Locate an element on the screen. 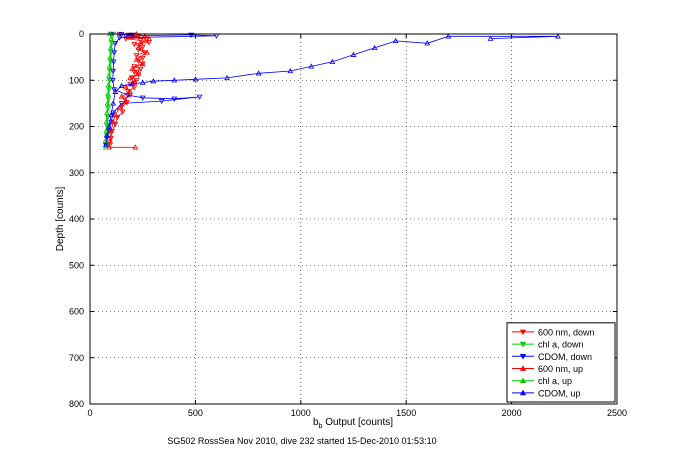  legend-item: chl a, down is located at coordinates (548, 345).